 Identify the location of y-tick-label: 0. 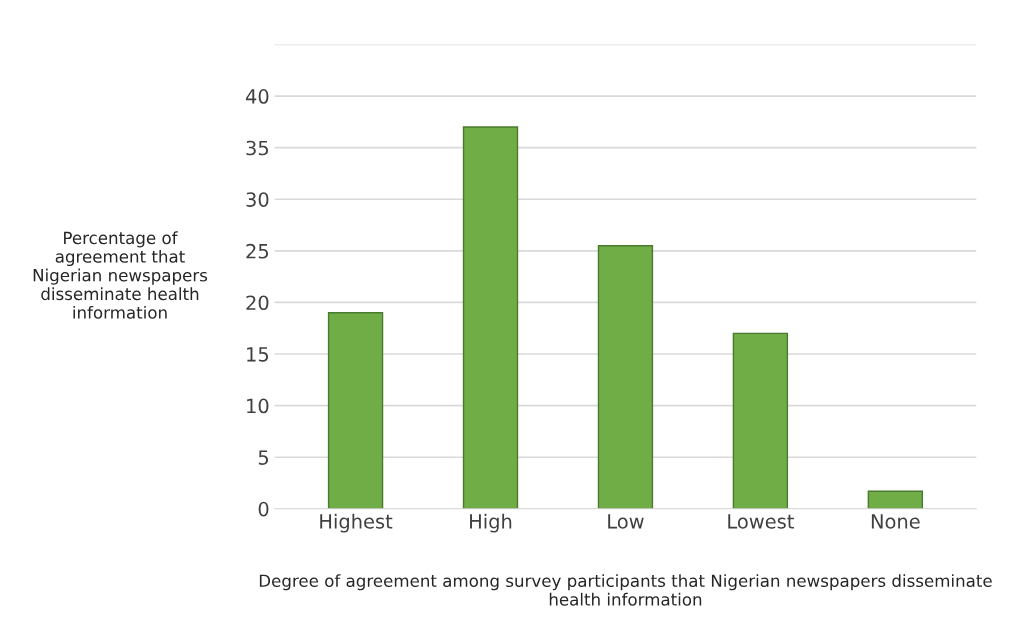
(263, 509).